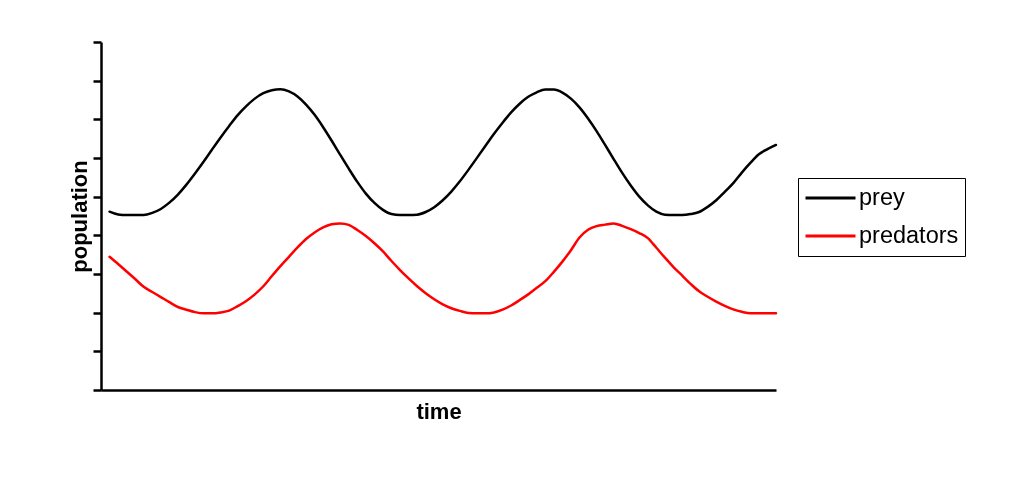 The image size is (1024, 491). What do you see at coordinates (909, 235) in the screenshot?
I see `legend-label: predators` at bounding box center [909, 235].